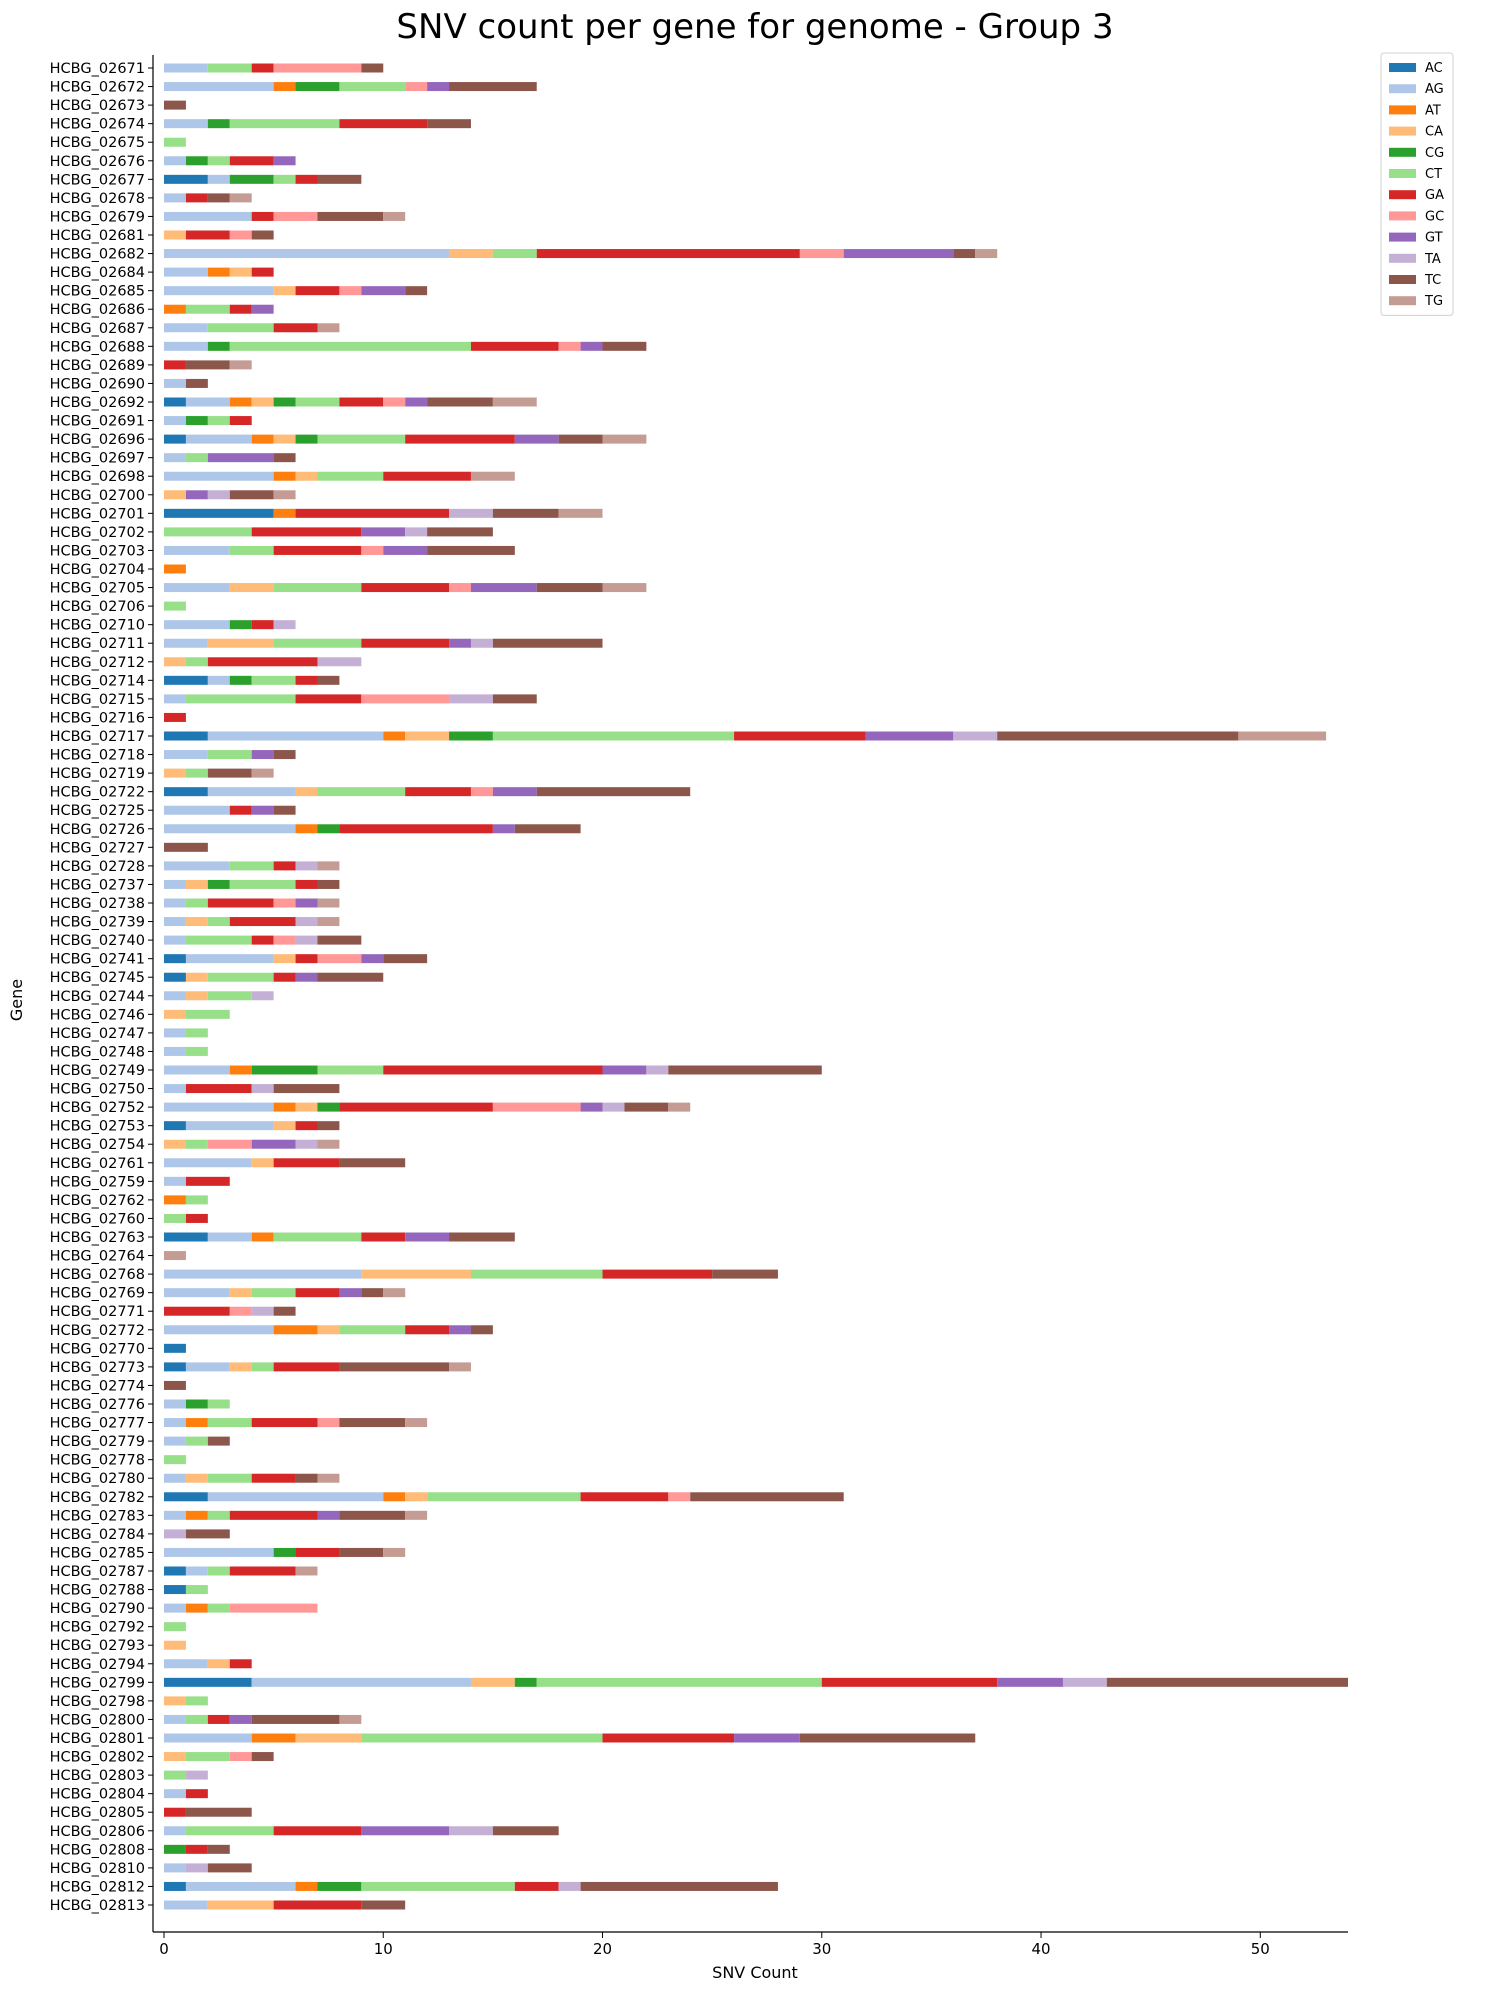  Describe the element at coordinates (97, 848) in the screenshot. I see `y-tick-label: HCBG_02727` at that location.